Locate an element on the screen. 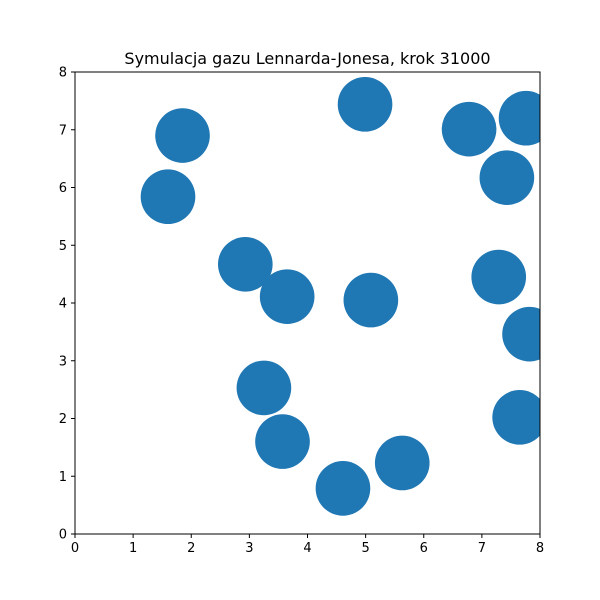  x-tick-label-3: 3 is located at coordinates (249, 548).